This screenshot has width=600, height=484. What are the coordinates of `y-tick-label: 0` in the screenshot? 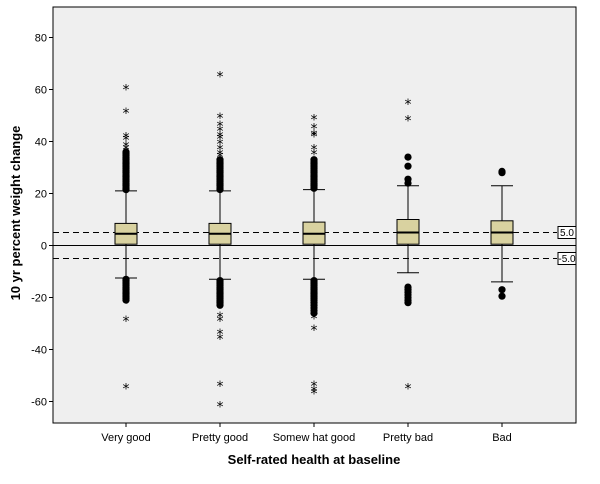 It's located at (44, 247).